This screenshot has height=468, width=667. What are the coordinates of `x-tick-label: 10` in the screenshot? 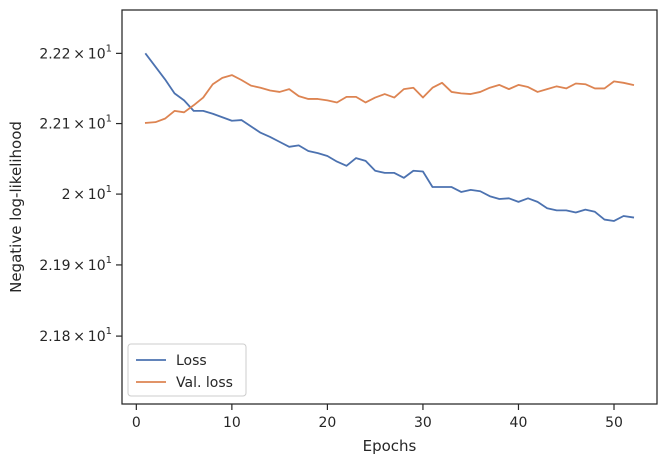 It's located at (232, 423).